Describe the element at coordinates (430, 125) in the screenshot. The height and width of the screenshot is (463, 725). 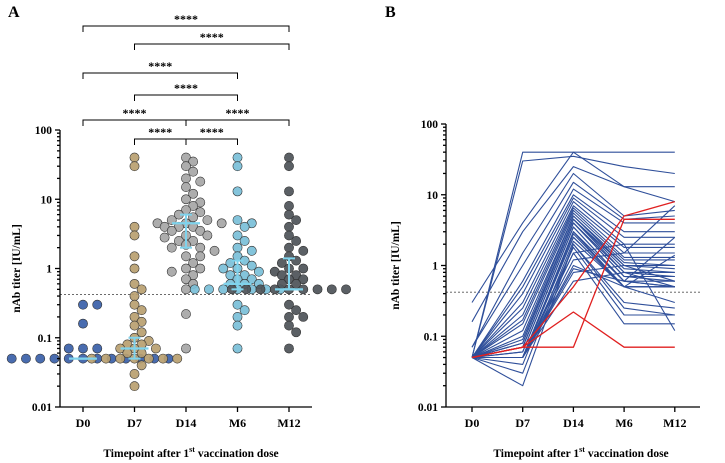
I see `panel-b-ytick-label: 100` at that location.